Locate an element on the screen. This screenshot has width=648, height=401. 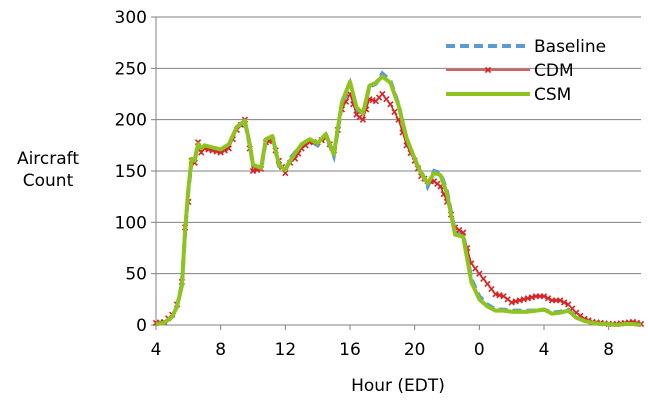
legend-marker-point is located at coordinates (488, 70).